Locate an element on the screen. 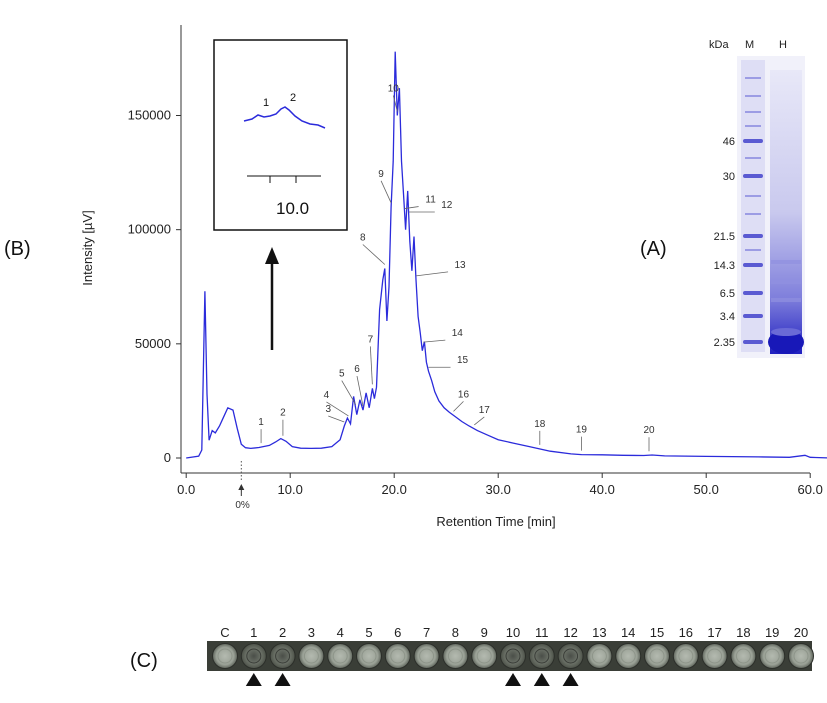 This screenshot has height=703, width=827. gel-unit: kDa is located at coordinates (719, 45).